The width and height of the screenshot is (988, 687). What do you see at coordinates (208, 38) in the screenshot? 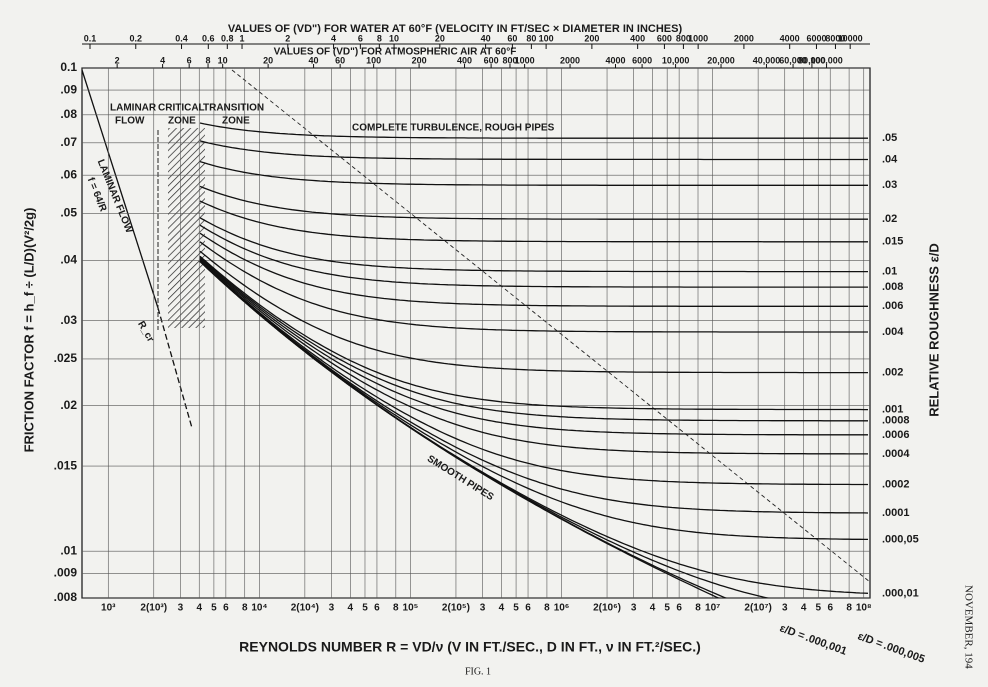
I see `water-tick-label: 0.6` at bounding box center [208, 38].